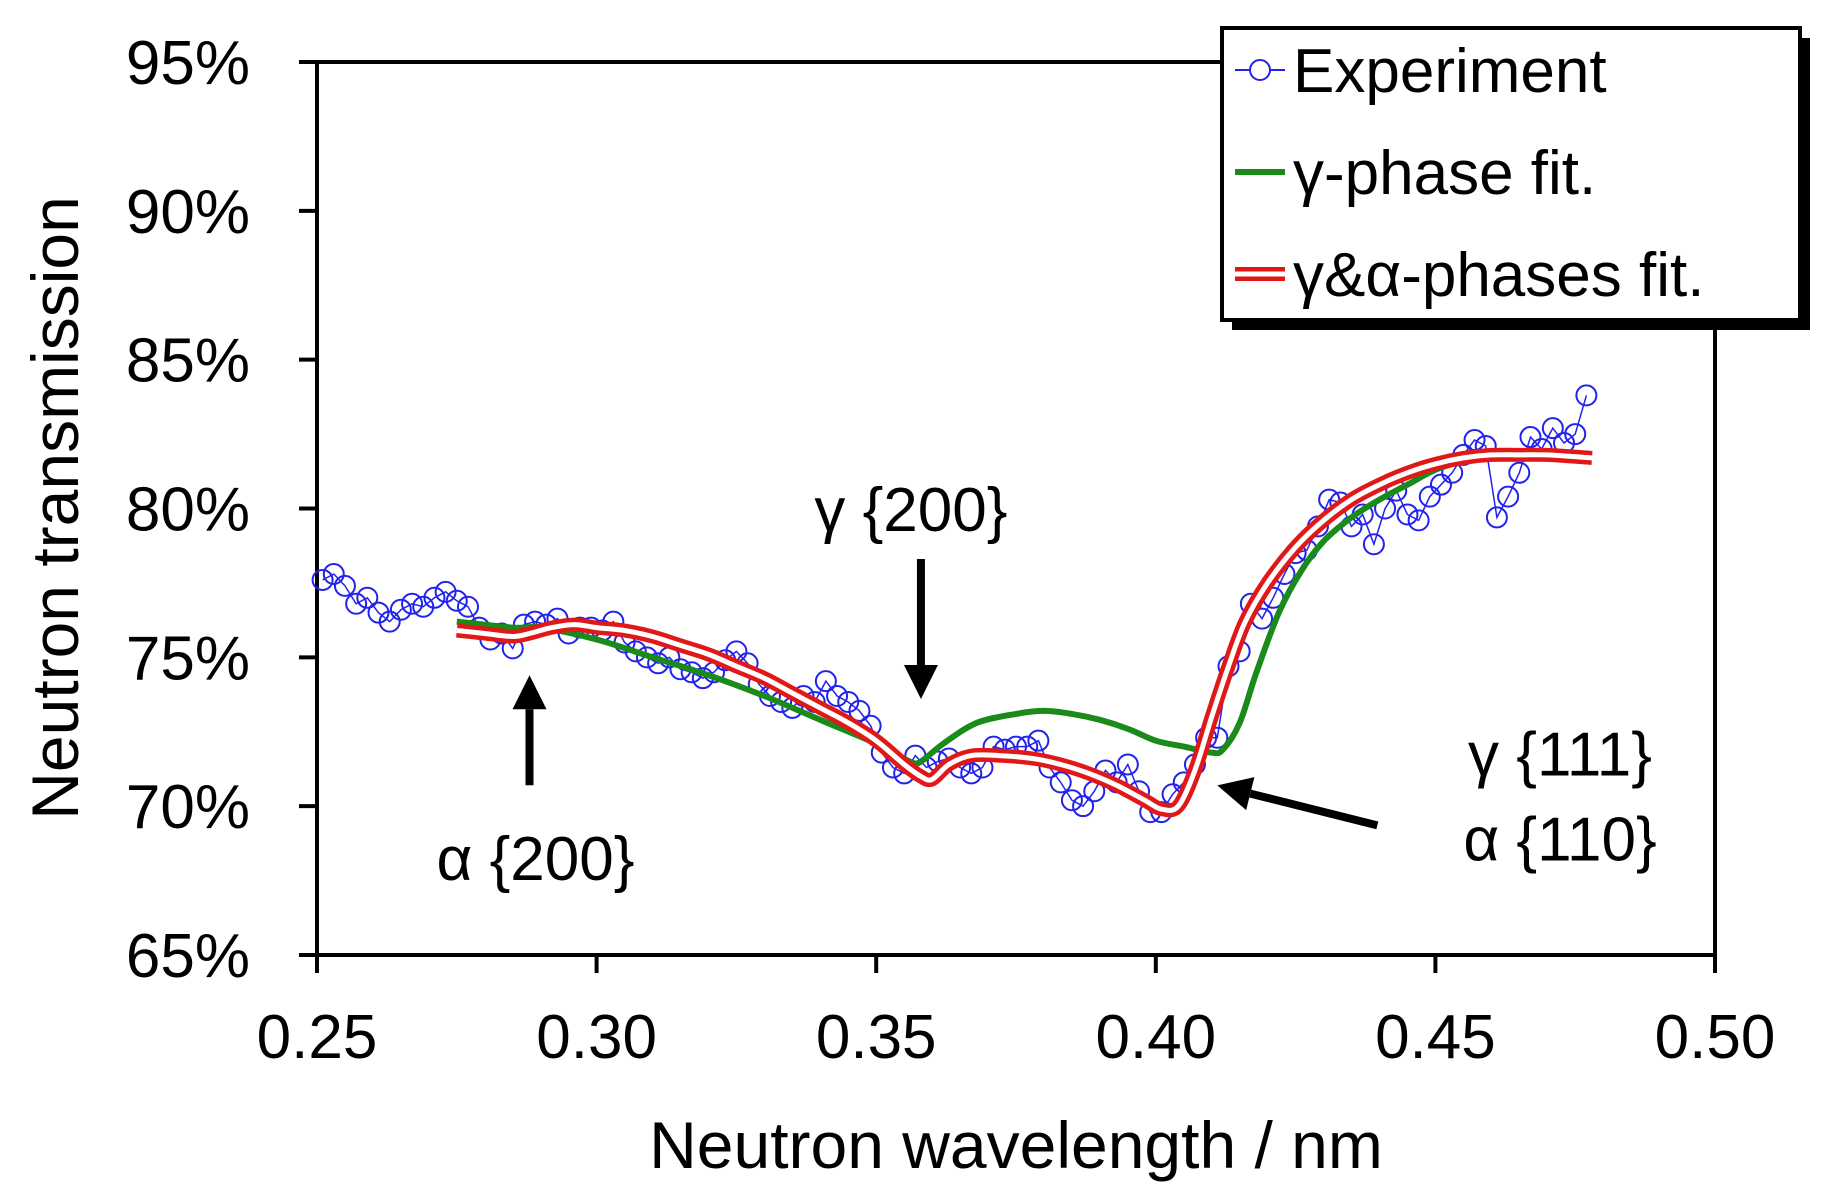  What do you see at coordinates (596, 1037) in the screenshot?
I see `x-tick-label: 0.30` at bounding box center [596, 1037].